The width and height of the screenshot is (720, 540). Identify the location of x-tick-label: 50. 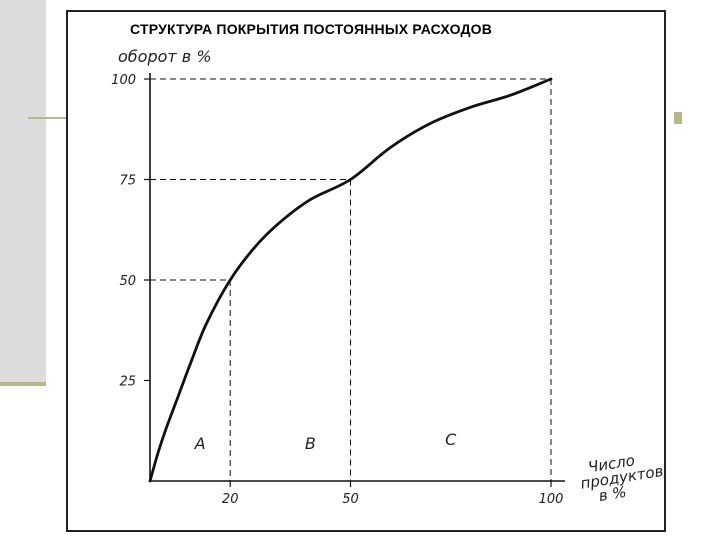
(350, 499).